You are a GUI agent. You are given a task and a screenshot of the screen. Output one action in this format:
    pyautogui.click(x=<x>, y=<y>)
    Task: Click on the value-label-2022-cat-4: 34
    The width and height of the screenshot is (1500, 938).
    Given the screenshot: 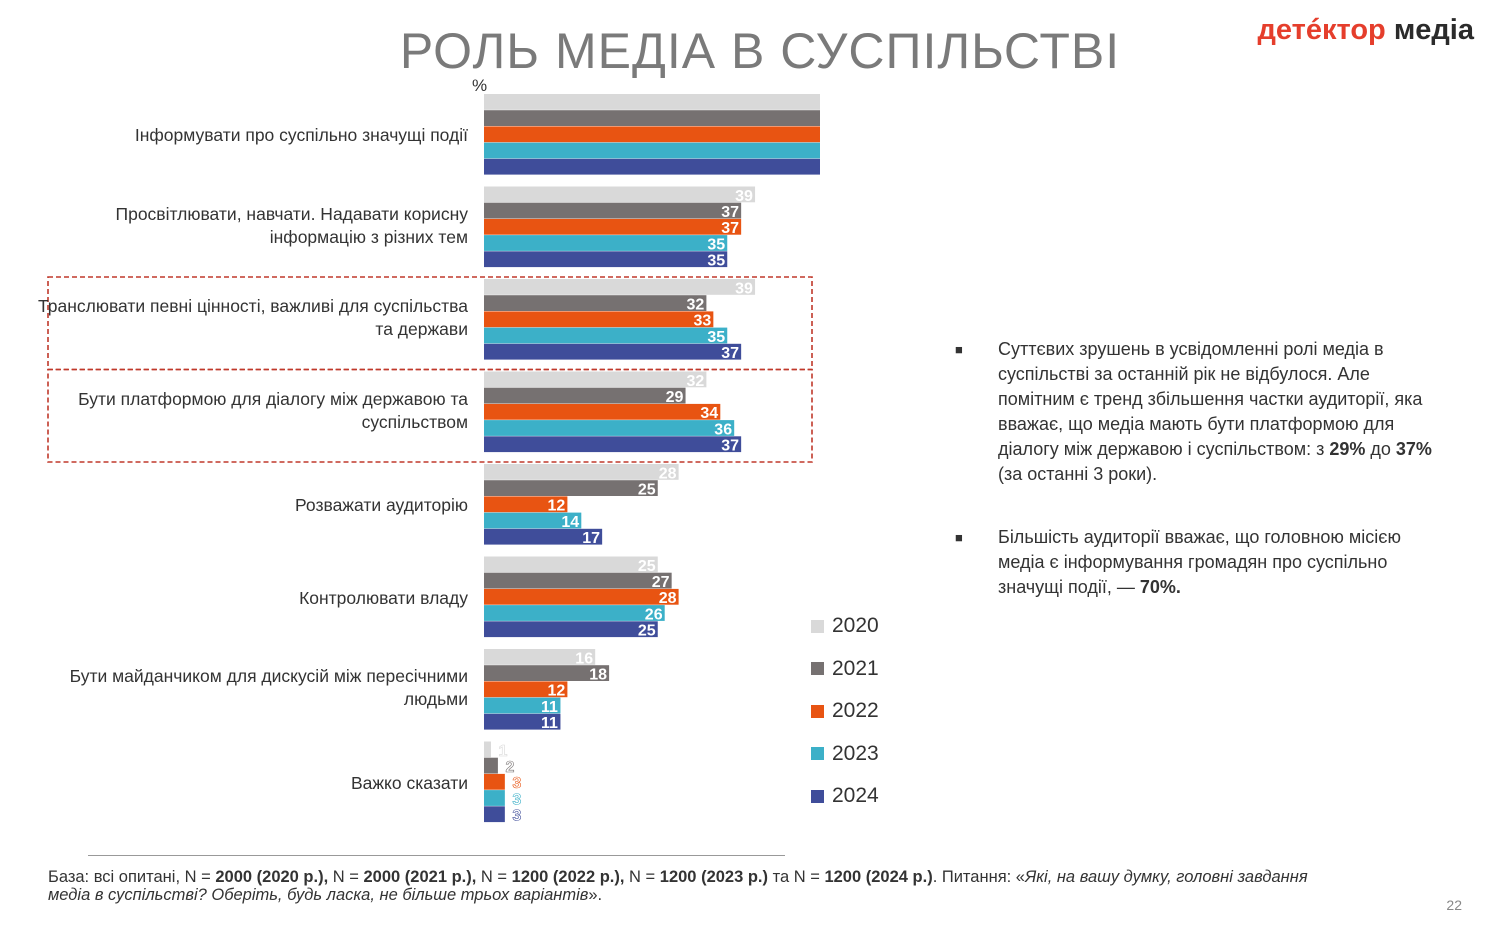 What is the action you would take?
    pyautogui.click(x=709, y=413)
    